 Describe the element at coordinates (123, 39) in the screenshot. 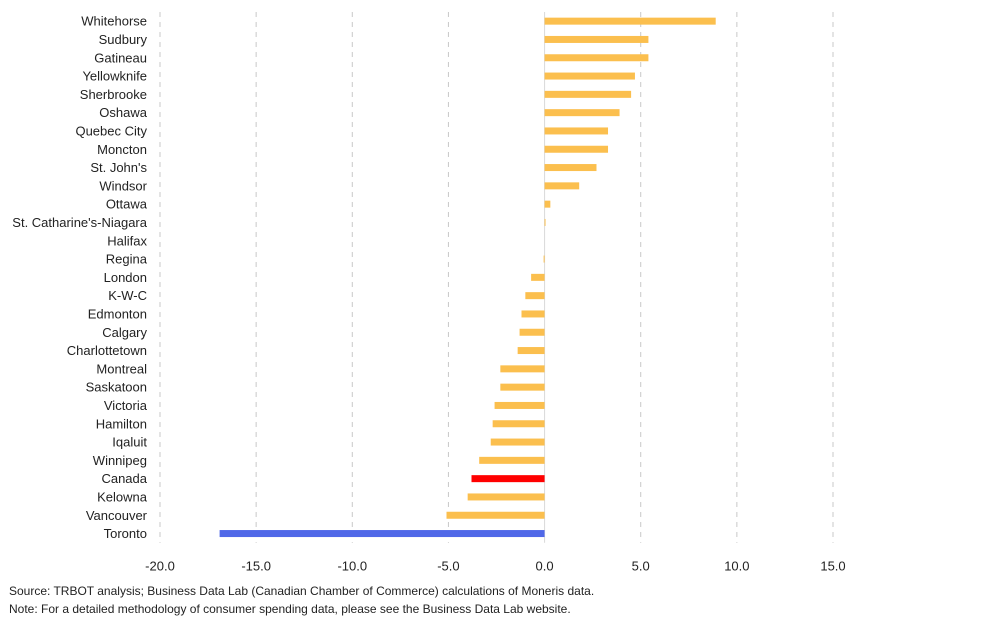

I see `category-label: Sudbury` at that location.